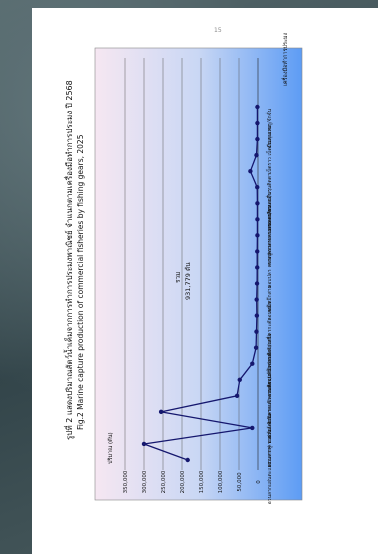  Describe the element at coordinates (240, 482) in the screenshot. I see `y-tick-label: 50,000` at that location.